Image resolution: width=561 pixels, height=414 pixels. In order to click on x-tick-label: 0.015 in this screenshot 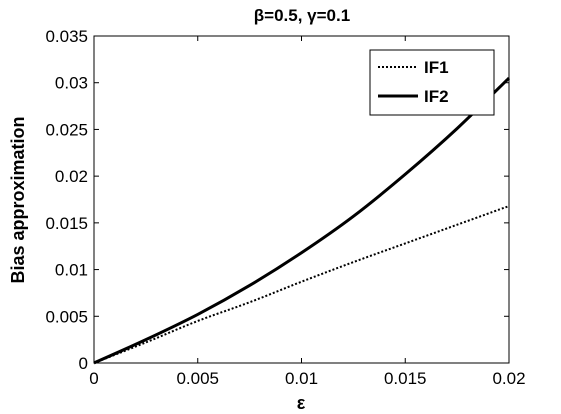, I will do `click(405, 378)`.